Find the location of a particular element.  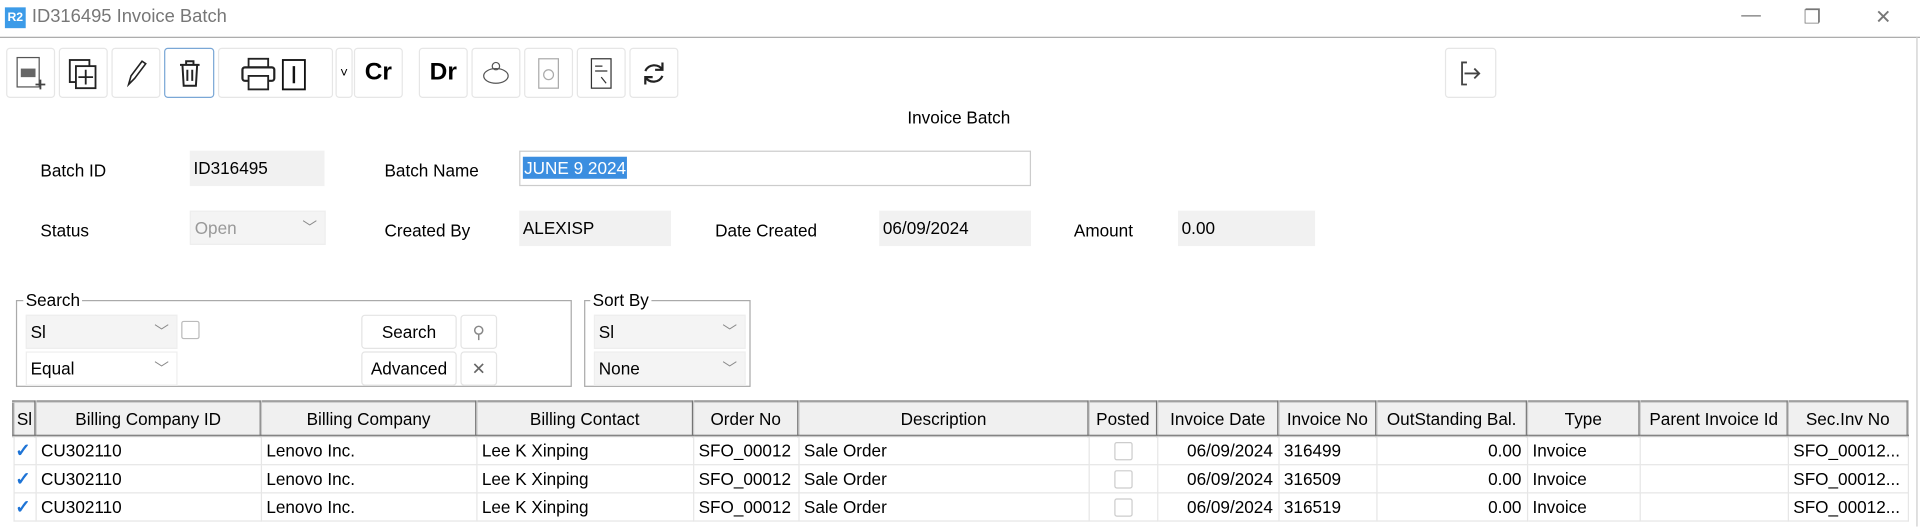

column-header: Posted is located at coordinates (1123, 419).